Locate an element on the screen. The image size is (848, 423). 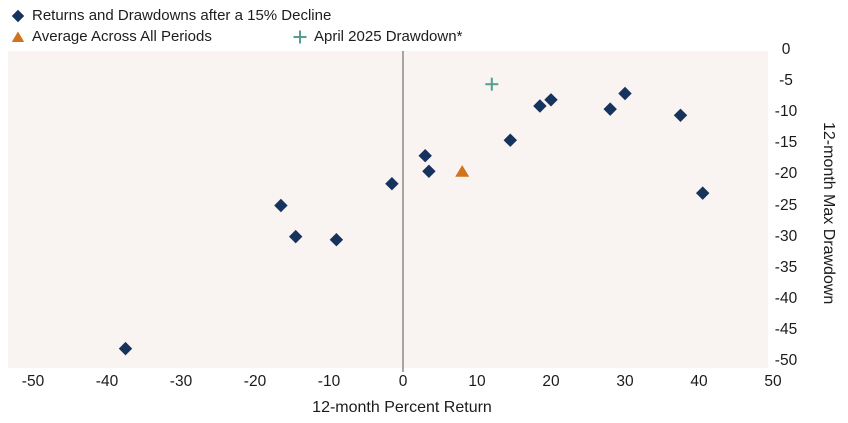
y-tick-label: -50 is located at coordinates (786, 360).